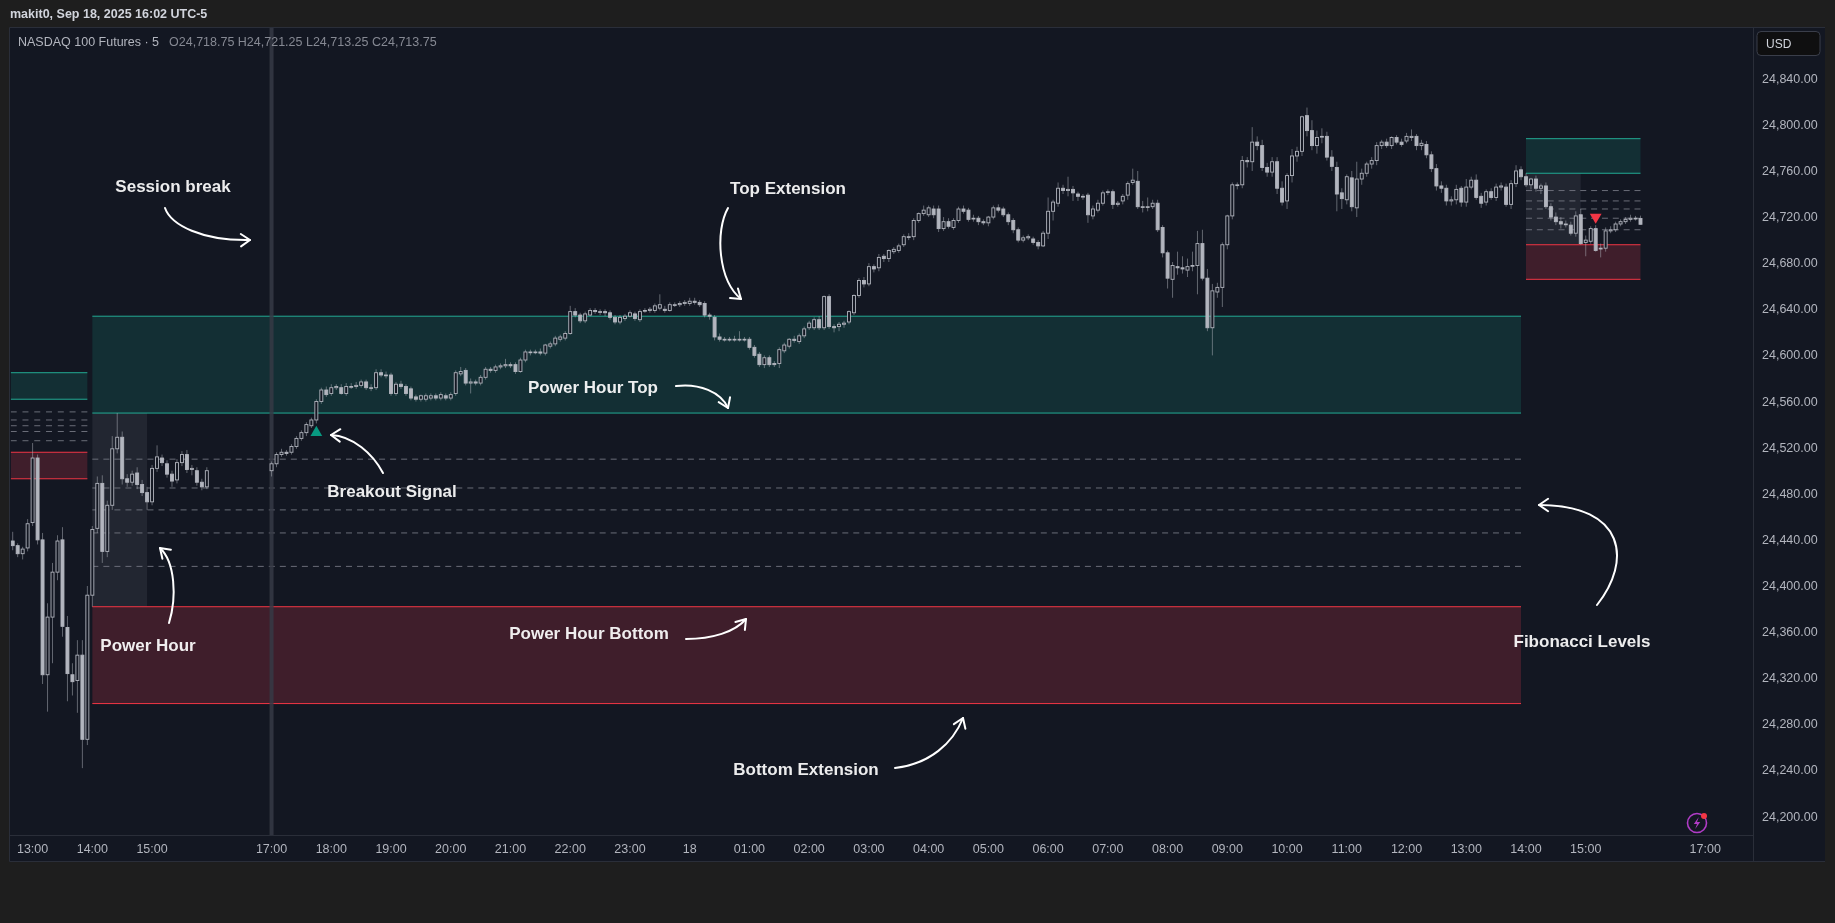 Image resolution: width=1835 pixels, height=923 pixels. What do you see at coordinates (1790, 124) in the screenshot?
I see `y-tick-label: 24,800.00` at bounding box center [1790, 124].